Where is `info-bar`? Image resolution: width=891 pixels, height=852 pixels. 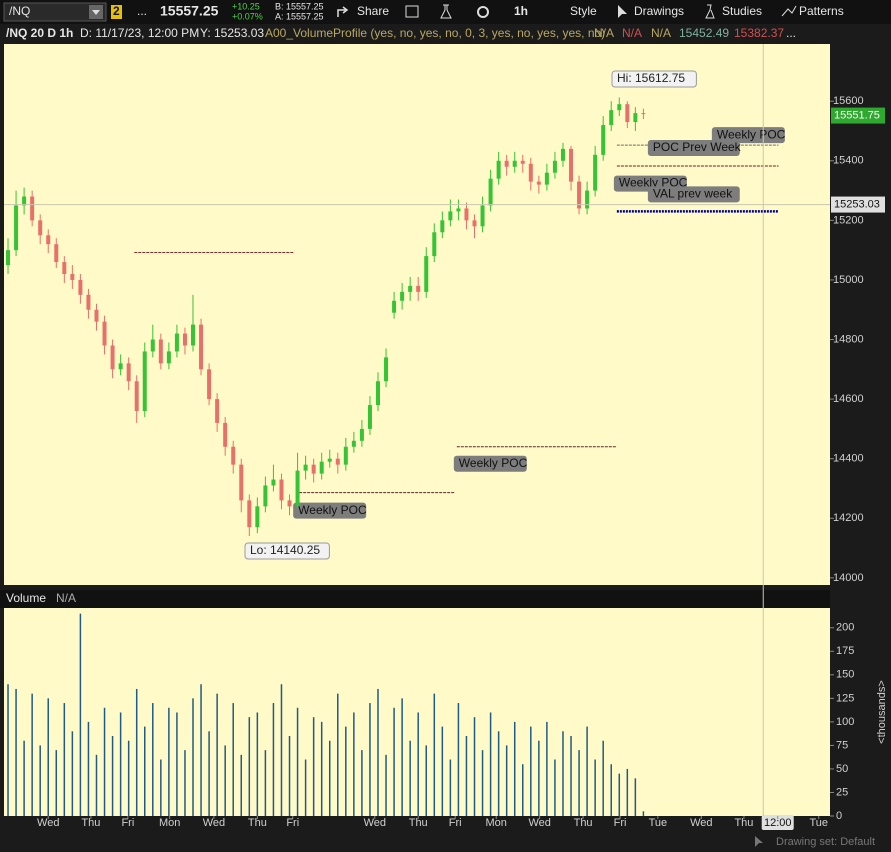
info-bar is located at coordinates (445, 34).